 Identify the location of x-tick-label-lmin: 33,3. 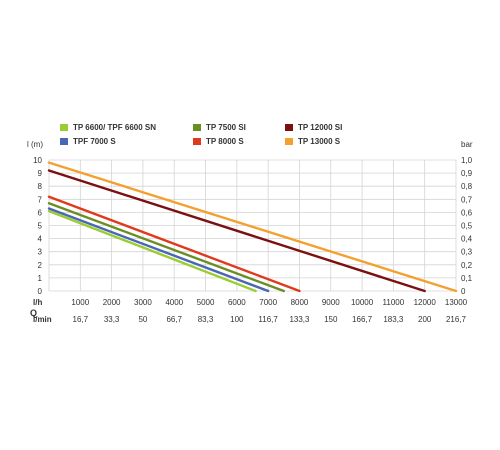
(112, 319).